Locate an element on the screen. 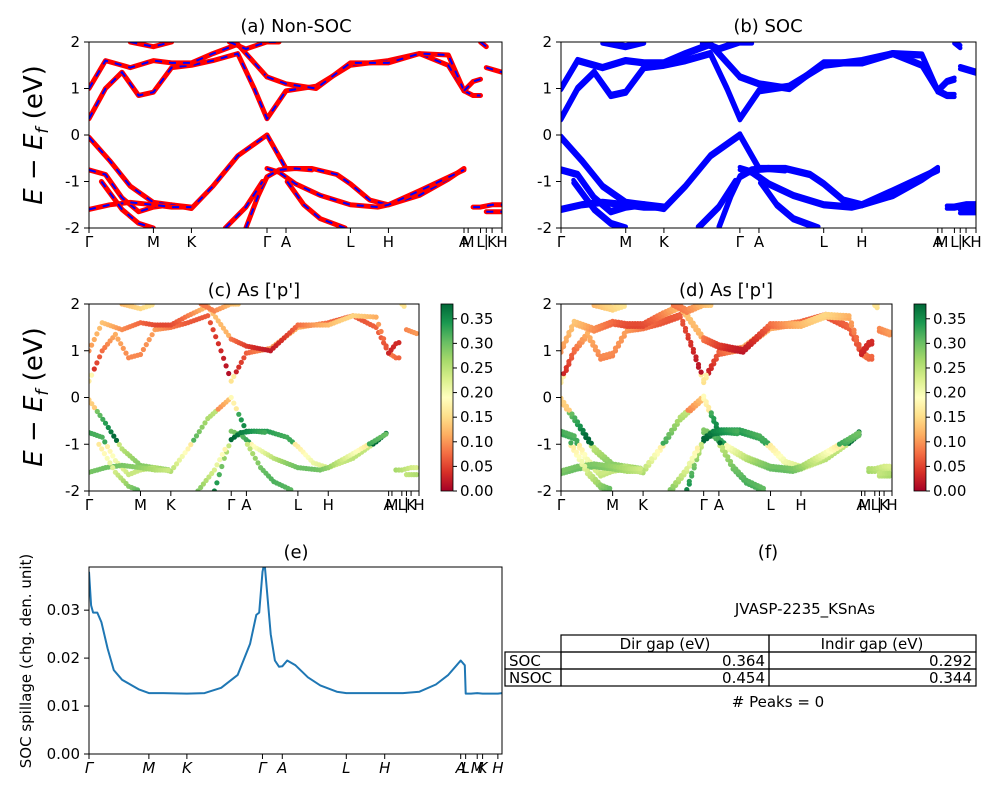  colorbar-tick-label: 0.15 is located at coordinates (949, 417).